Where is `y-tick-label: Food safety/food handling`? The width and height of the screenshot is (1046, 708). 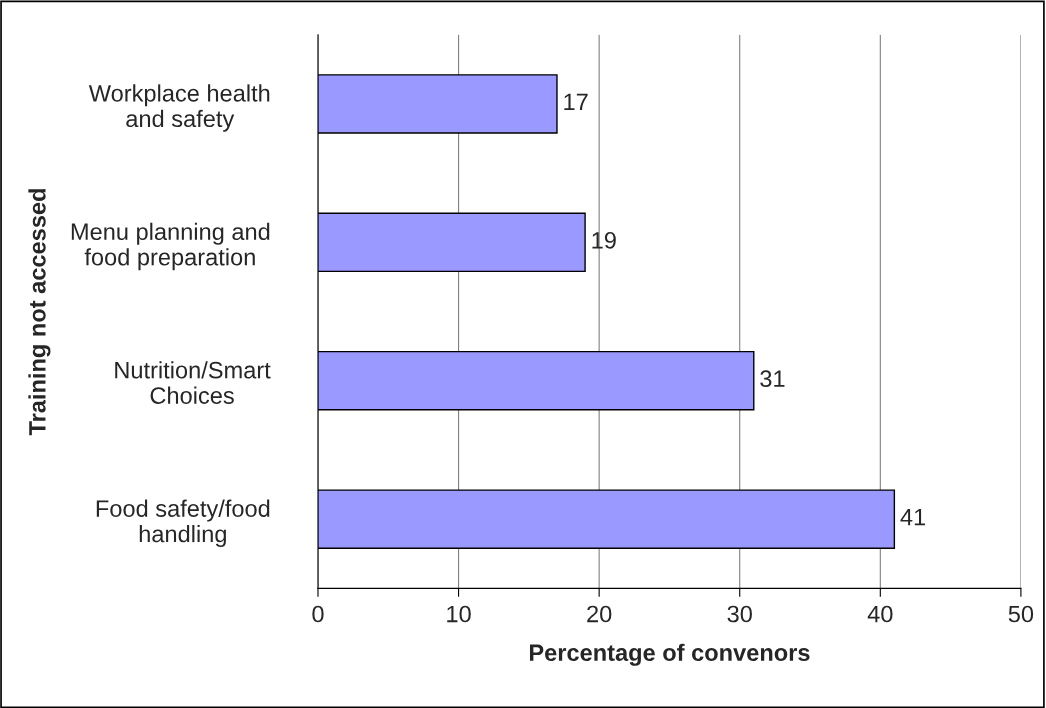
y-tick-label: Food safety/food handling is located at coordinates (183, 523).